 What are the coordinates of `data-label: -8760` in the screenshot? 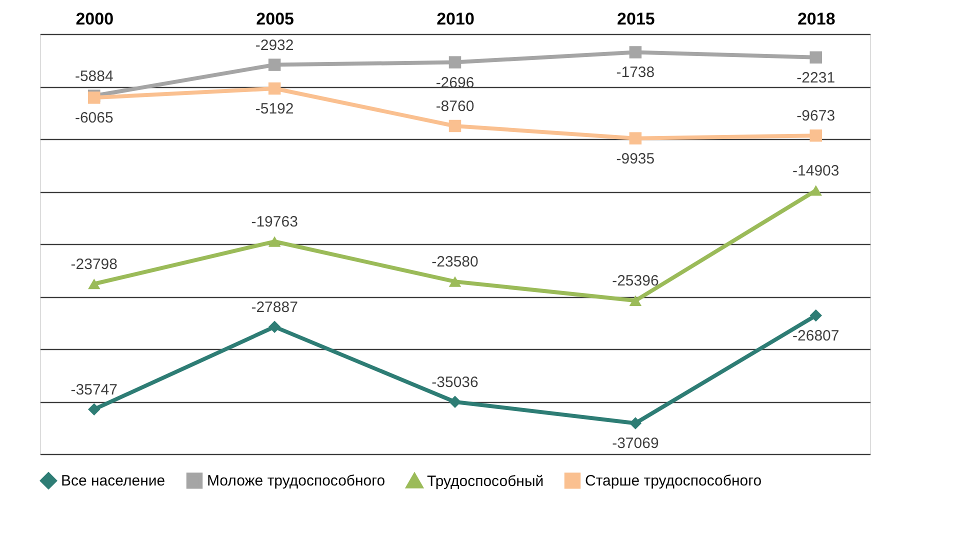 It's located at (455, 106).